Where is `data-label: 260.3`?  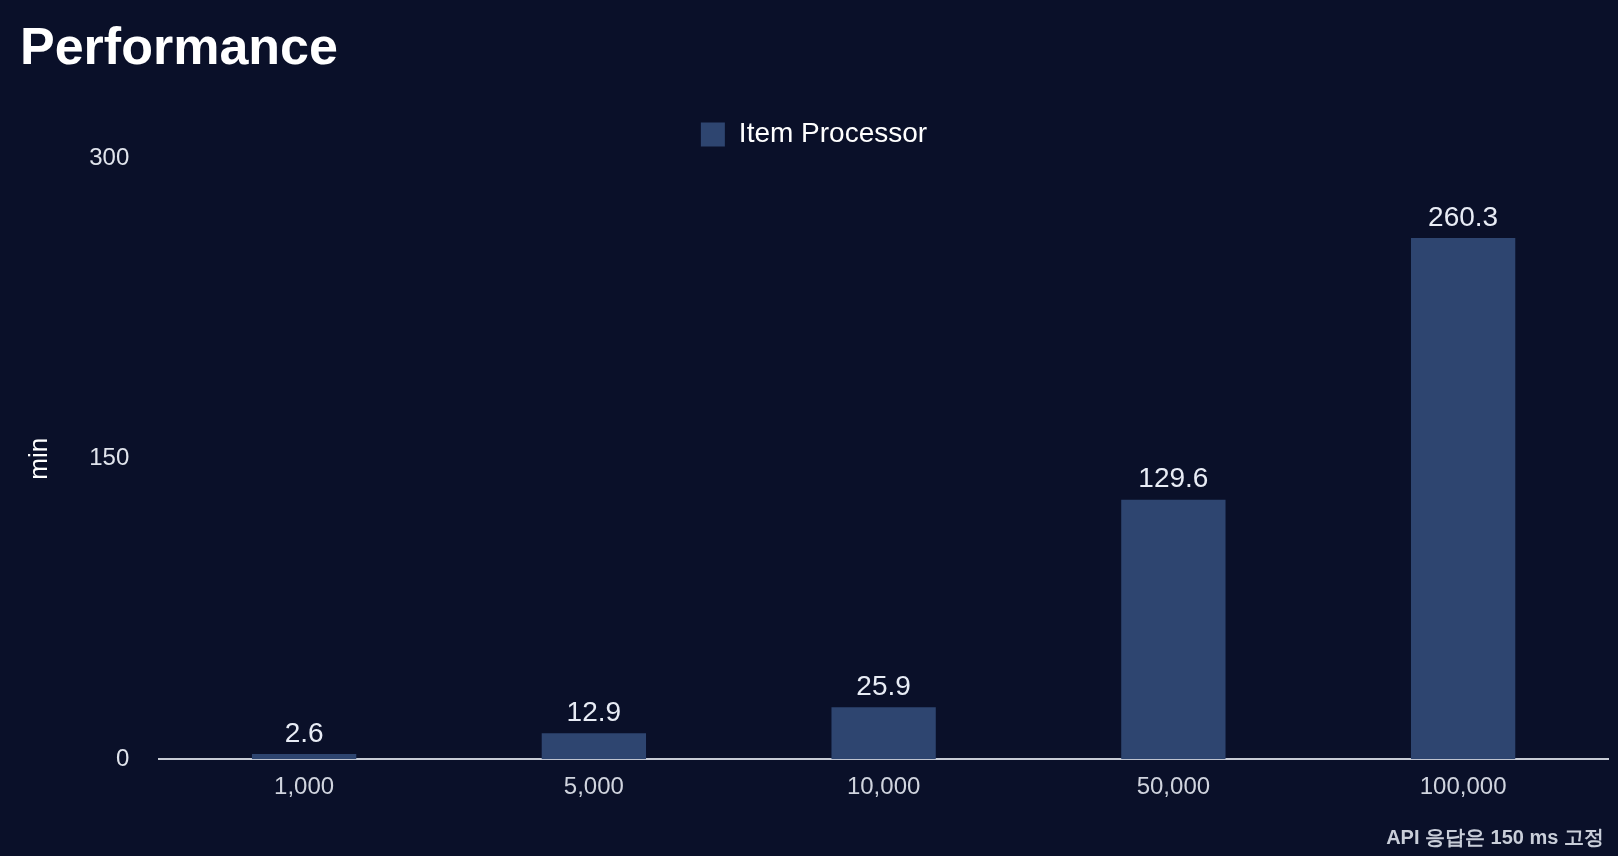 data-label: 260.3 is located at coordinates (1463, 216).